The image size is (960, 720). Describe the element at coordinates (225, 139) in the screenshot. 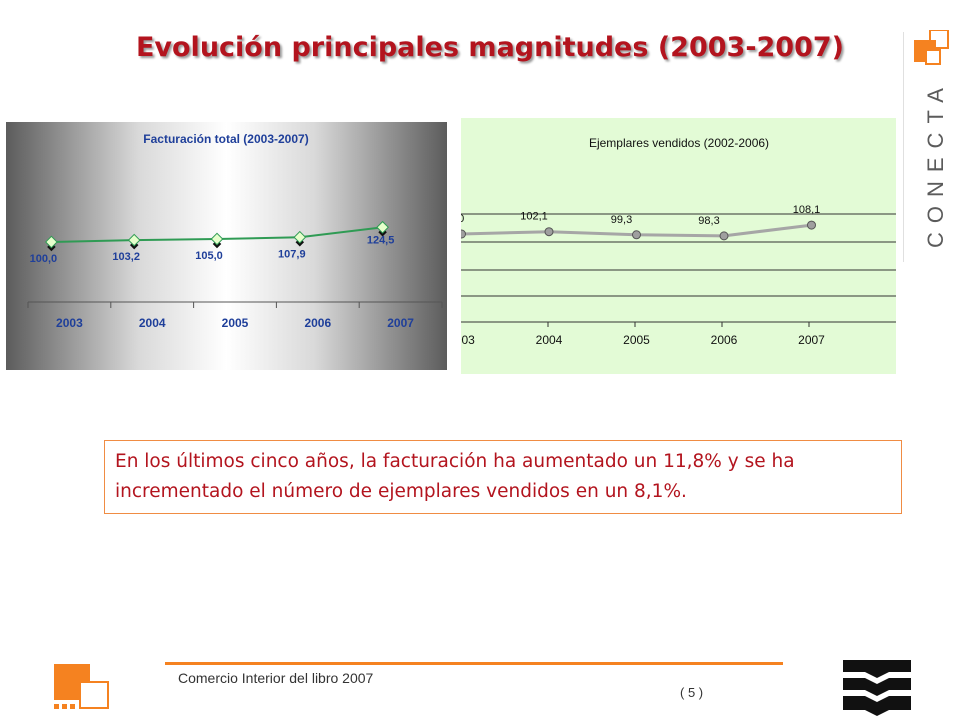

I see `chart-title: Facturación total (2003-2007)` at that location.